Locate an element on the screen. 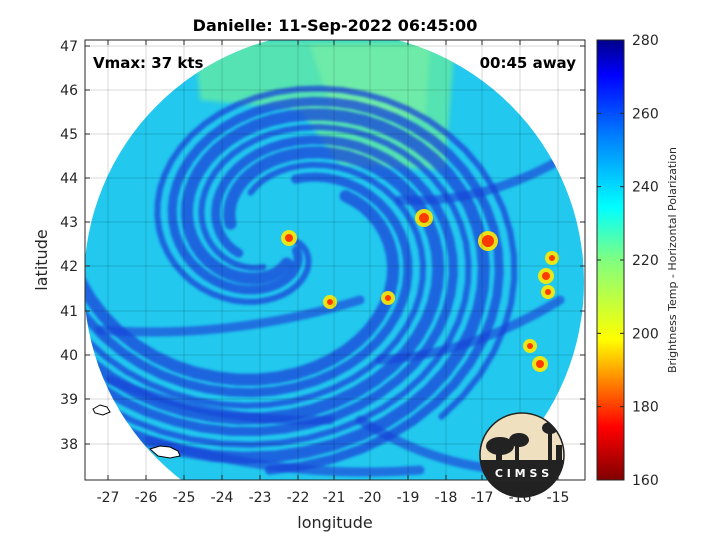 The image size is (720, 544). colorbar-tick-label: 160 is located at coordinates (645, 481).